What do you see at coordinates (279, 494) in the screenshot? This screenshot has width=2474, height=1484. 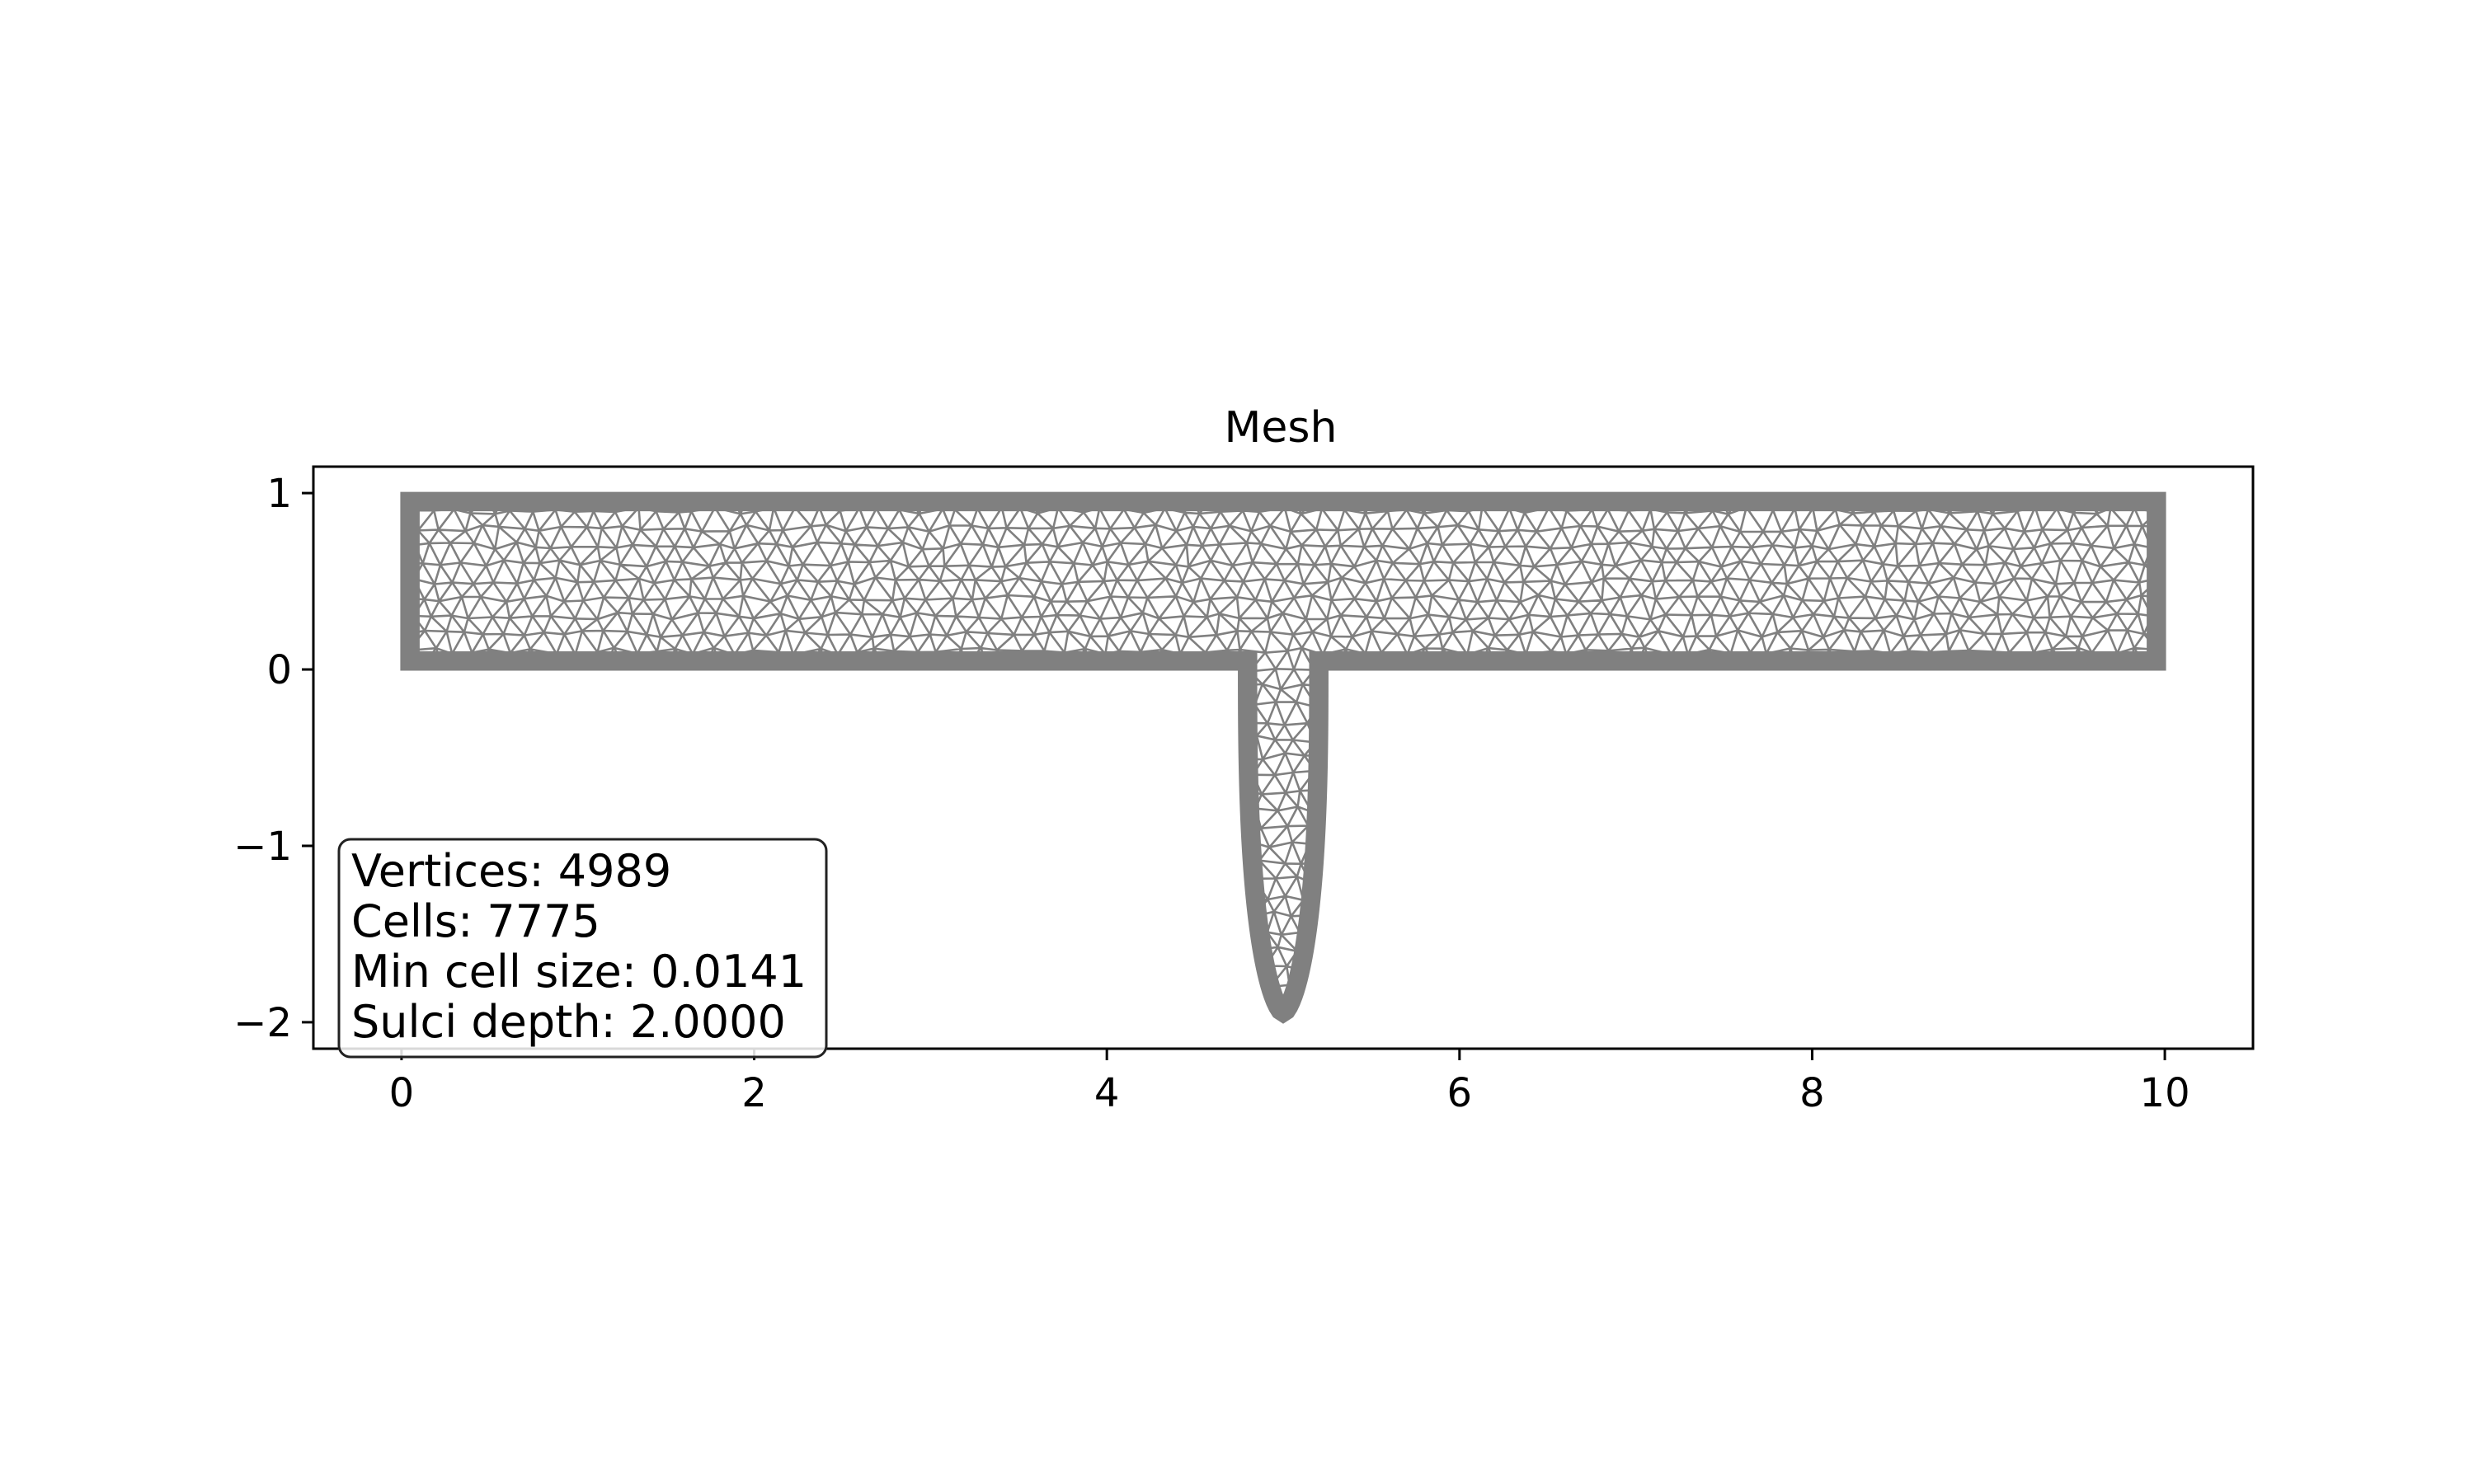 I see `y-tick-label: 1` at bounding box center [279, 494].